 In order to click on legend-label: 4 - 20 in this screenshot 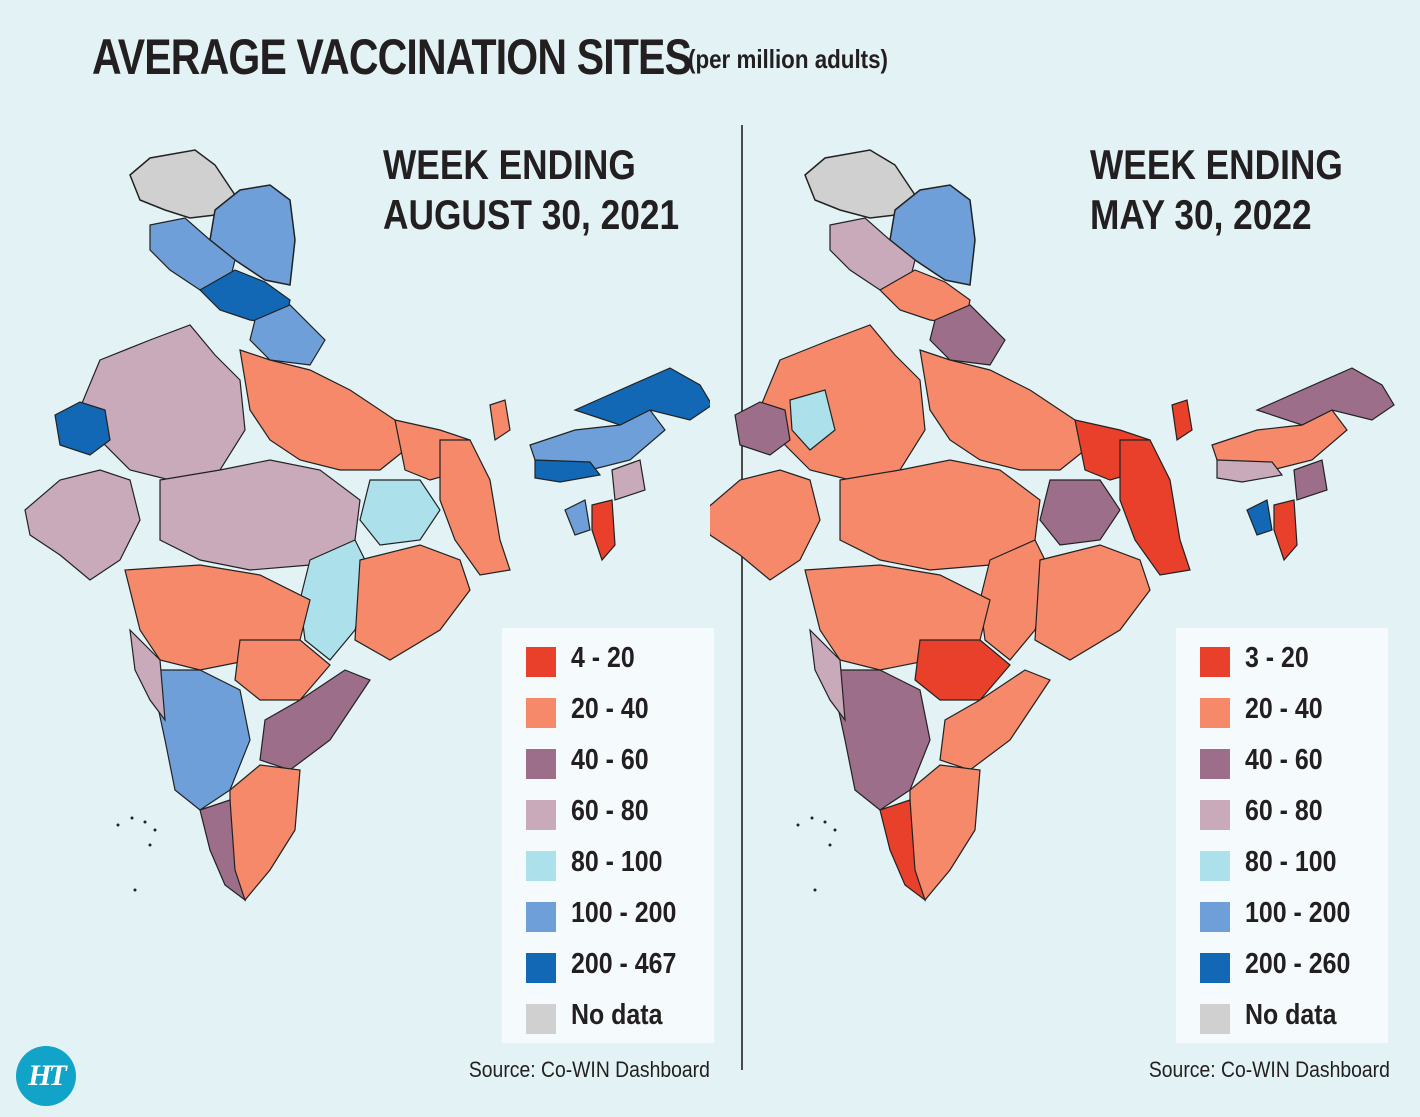, I will do `click(603, 658)`.